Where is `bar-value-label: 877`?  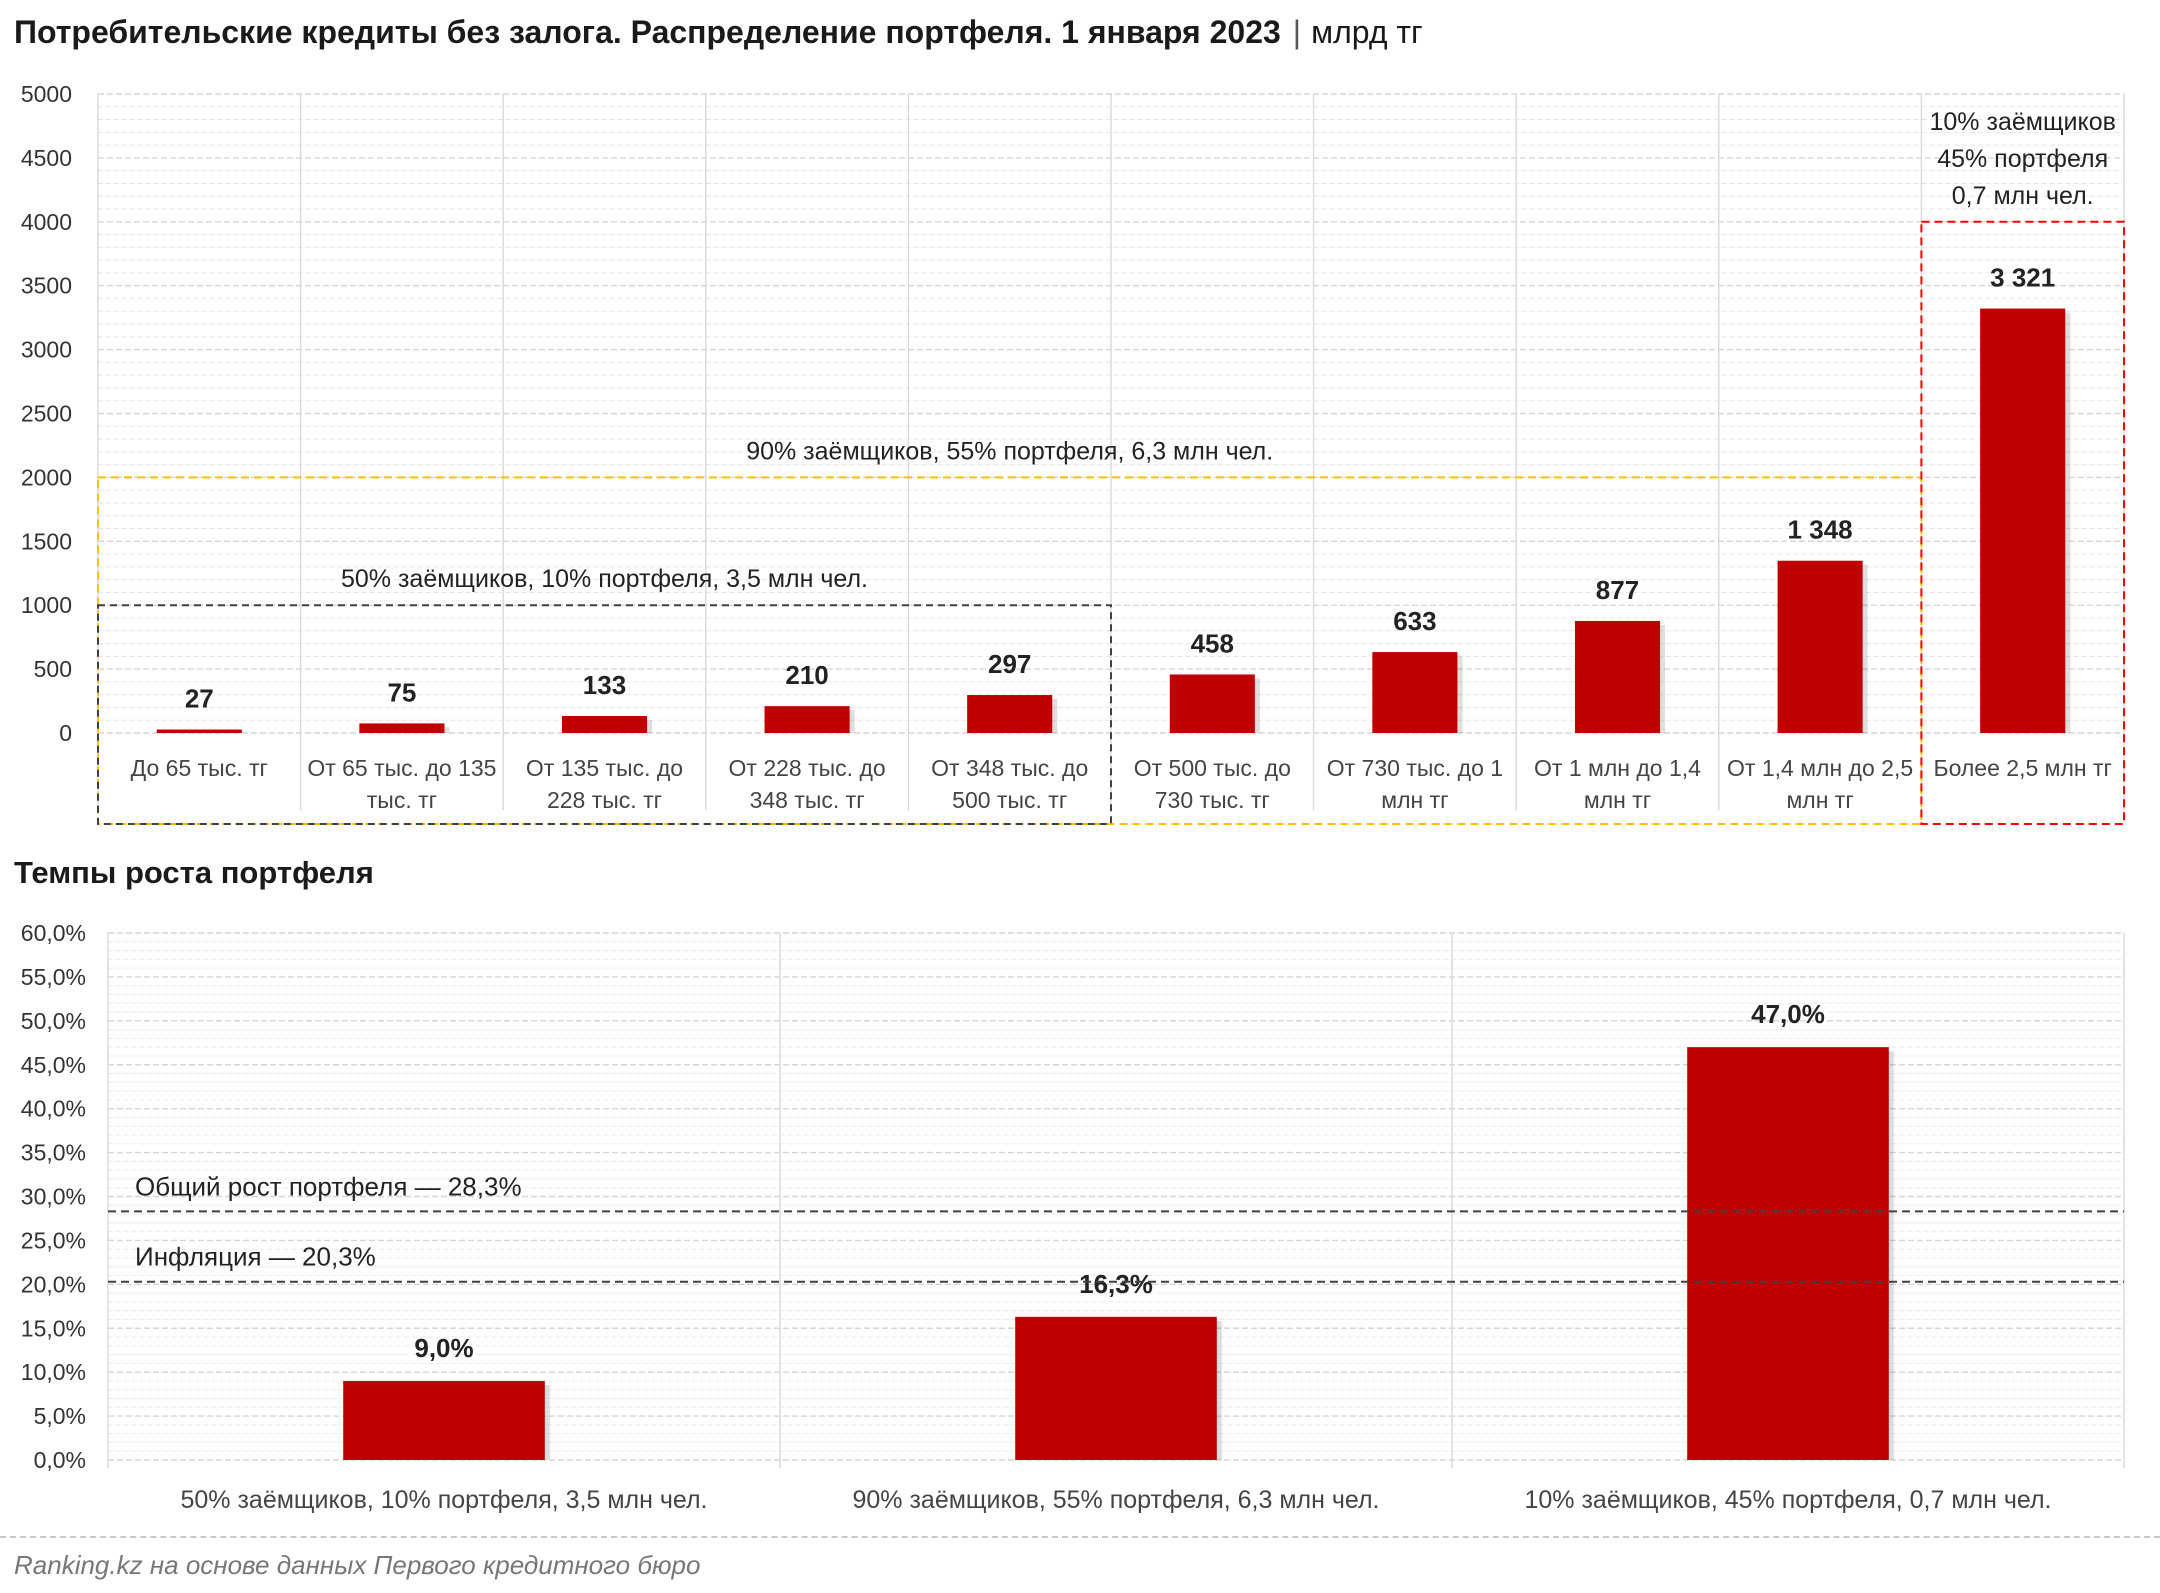 bar-value-label: 877 is located at coordinates (1617, 590).